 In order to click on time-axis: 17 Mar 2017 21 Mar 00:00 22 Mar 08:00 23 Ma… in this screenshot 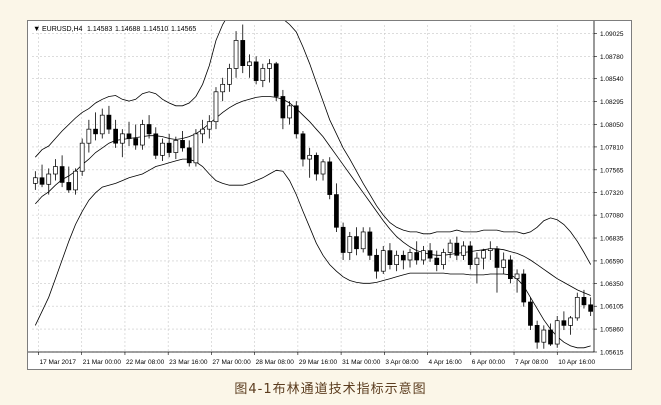, I will do `click(312, 358)`.